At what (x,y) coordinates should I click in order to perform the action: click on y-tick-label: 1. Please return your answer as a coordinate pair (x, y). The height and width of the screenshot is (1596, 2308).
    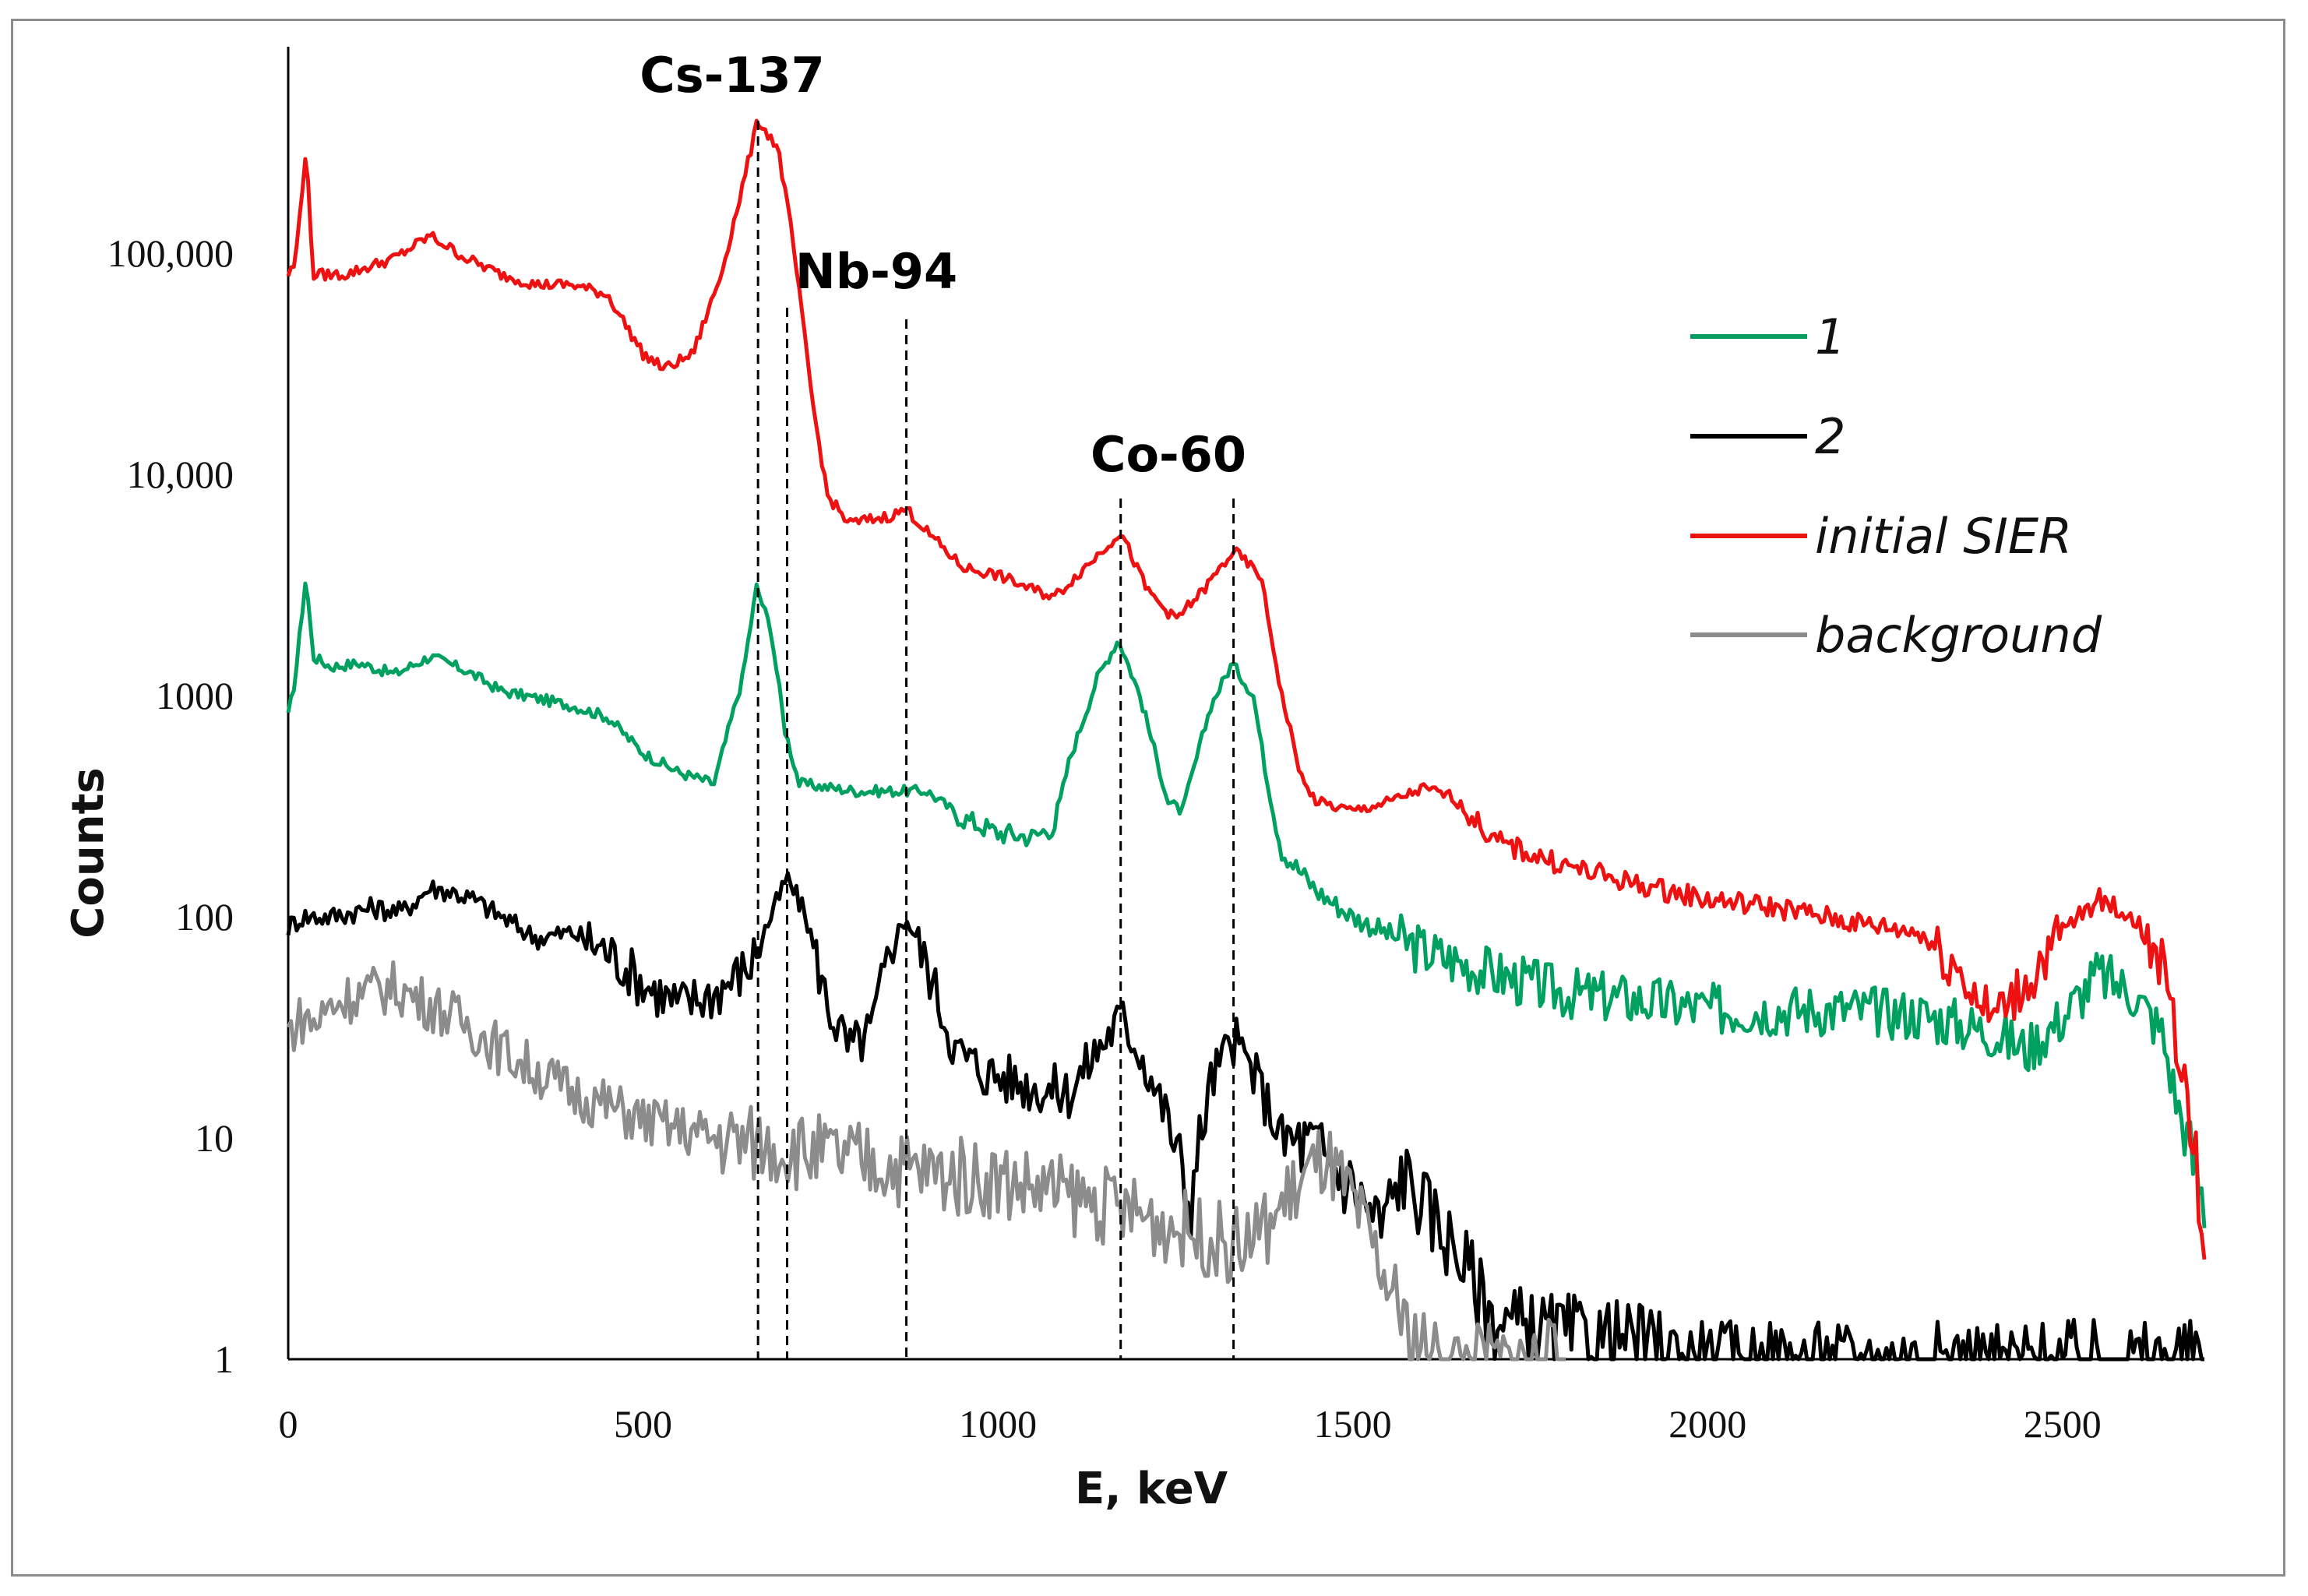
    Looking at the image, I should click on (224, 1359).